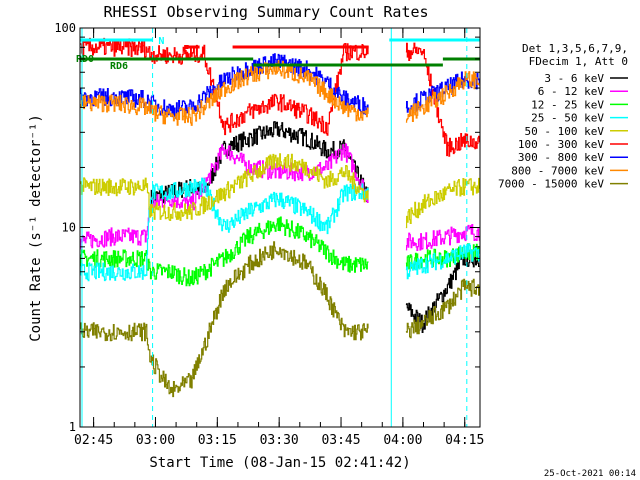  I want to click on legend-label-3-6-kev: 3 - 6 keV, so click(574, 78).